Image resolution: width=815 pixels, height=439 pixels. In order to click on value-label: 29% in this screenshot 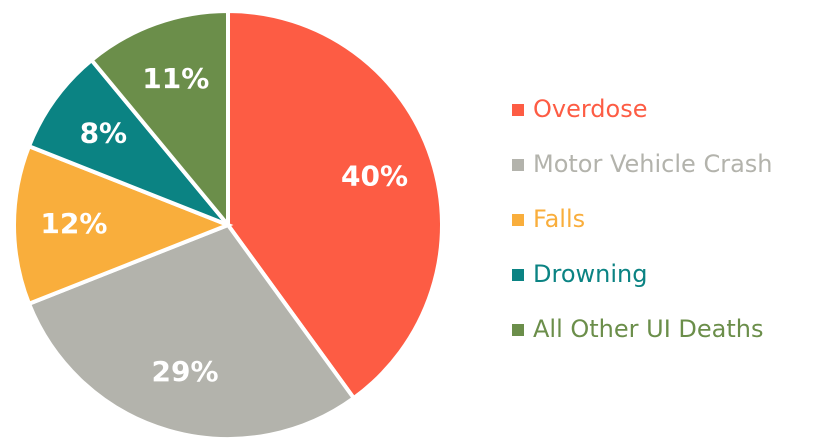, I will do `click(184, 371)`.